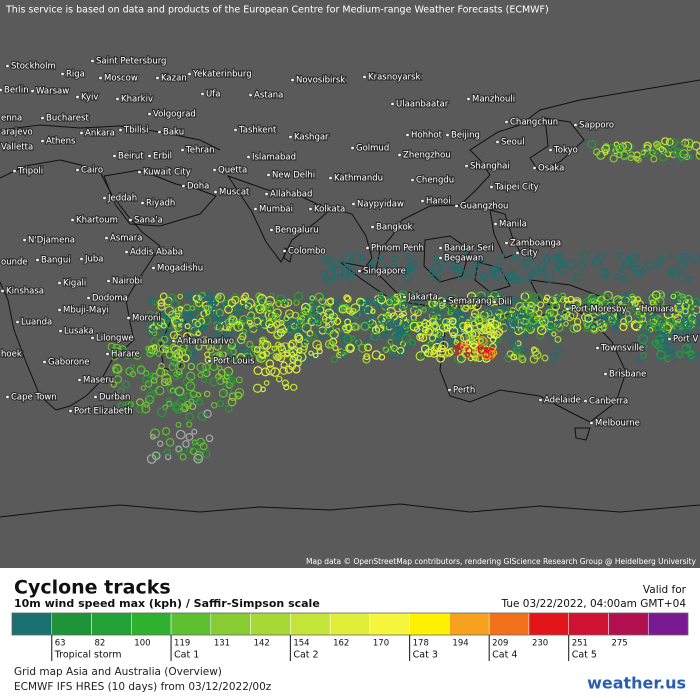  Describe the element at coordinates (529, 254) in the screenshot. I see `city-label: City` at that location.